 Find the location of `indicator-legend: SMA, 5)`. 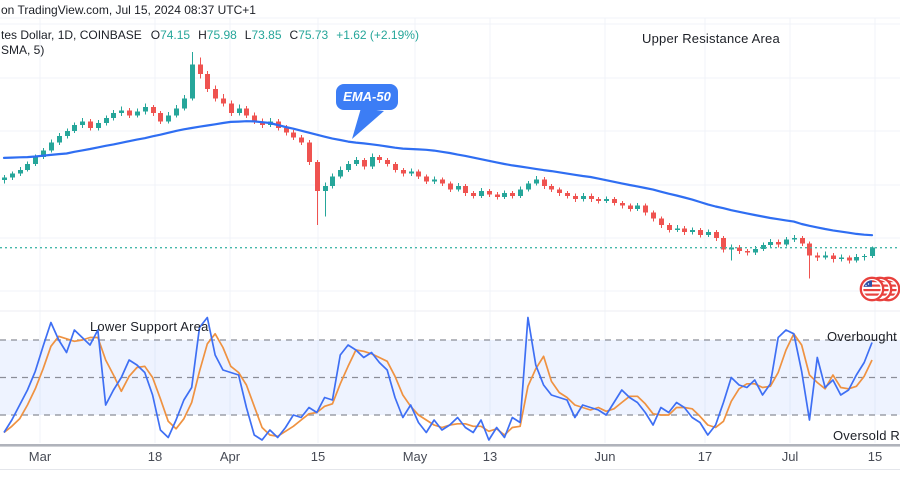

indicator-legend: SMA, 5) is located at coordinates (23, 50).